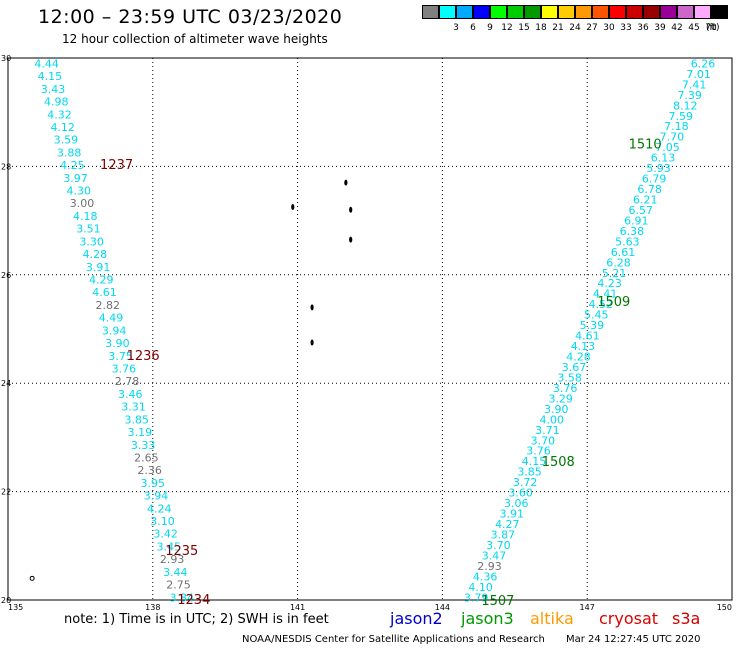 The image size is (740, 650). I want to click on swh-value: 3.10, so click(162, 521).